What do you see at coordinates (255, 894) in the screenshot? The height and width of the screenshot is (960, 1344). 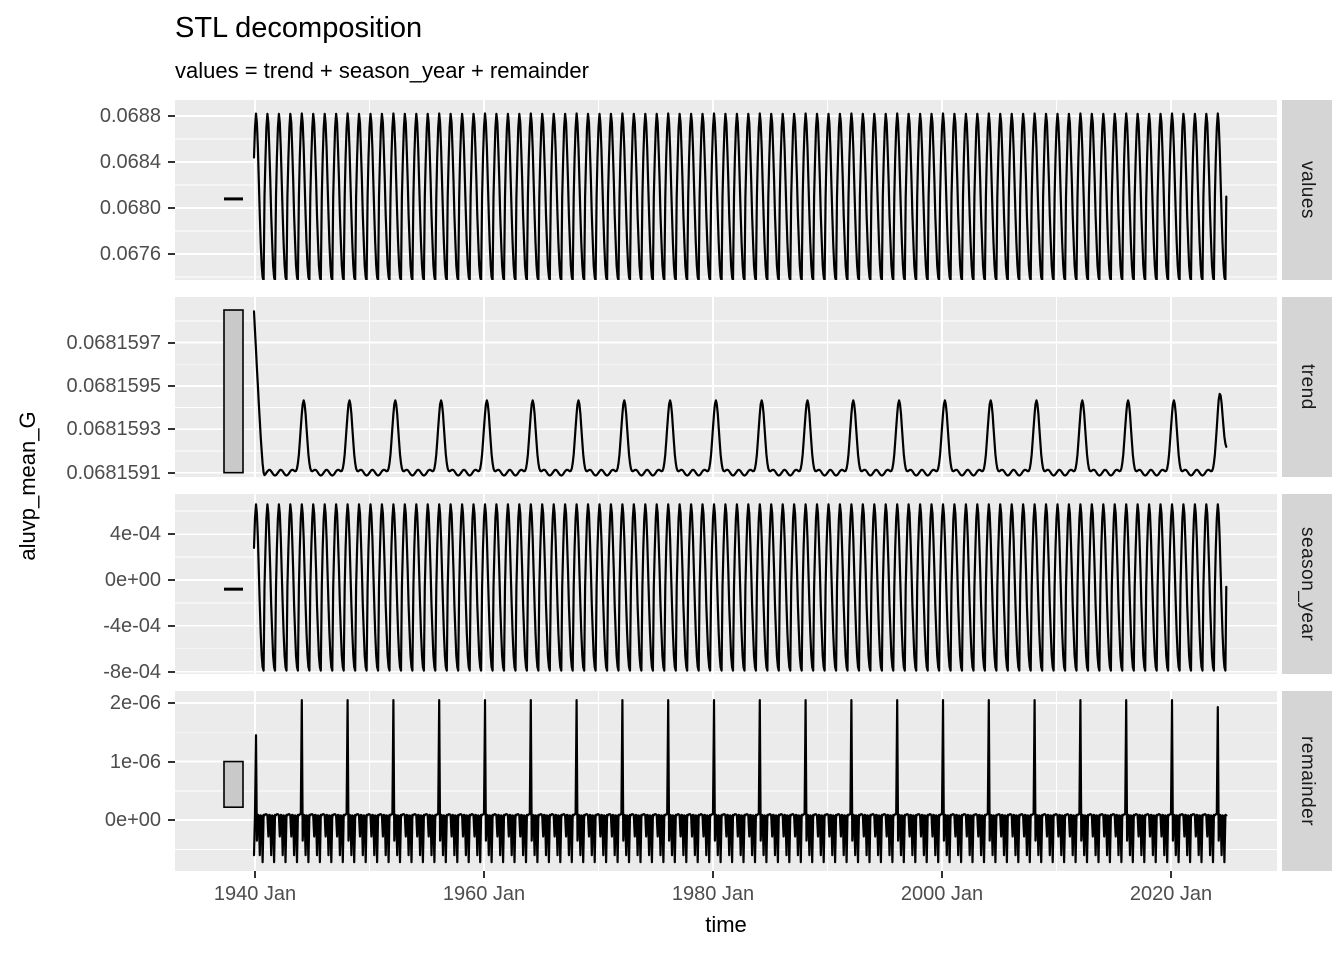 I see `x-tick-label: 1940 Jan` at bounding box center [255, 894].